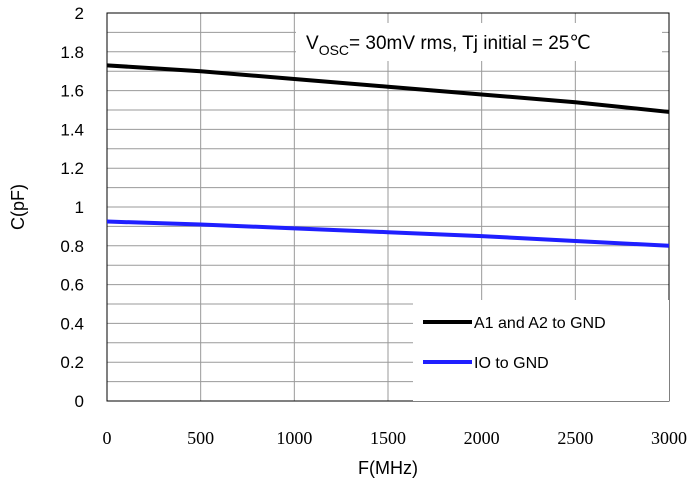 The height and width of the screenshot is (490, 694). I want to click on legend-label-2: IO to GND, so click(511, 363).